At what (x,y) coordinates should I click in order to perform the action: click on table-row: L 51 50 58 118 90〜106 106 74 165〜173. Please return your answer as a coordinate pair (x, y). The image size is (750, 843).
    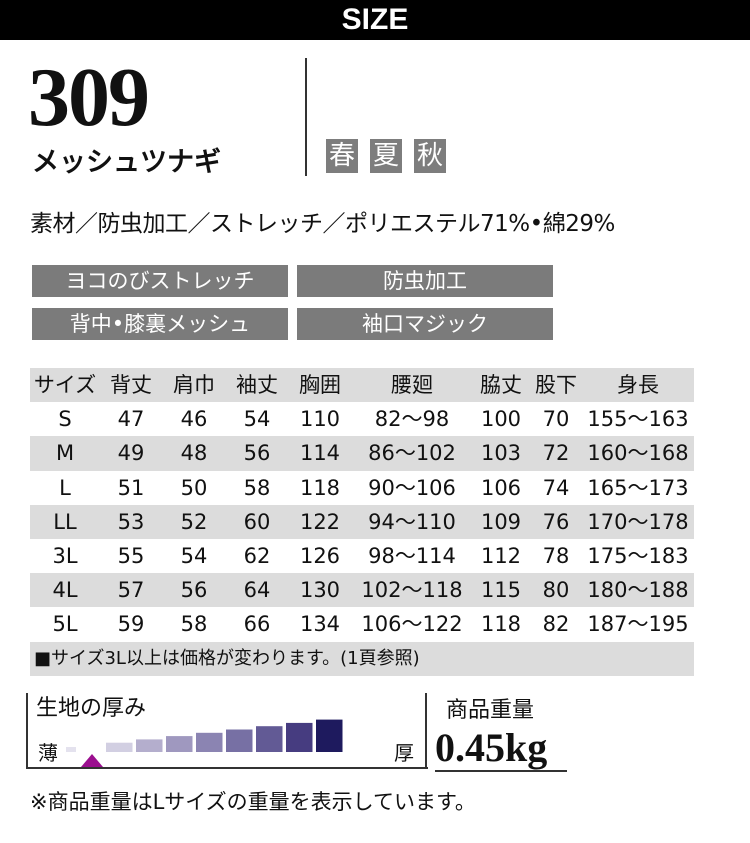
    Looking at the image, I should click on (362, 488).